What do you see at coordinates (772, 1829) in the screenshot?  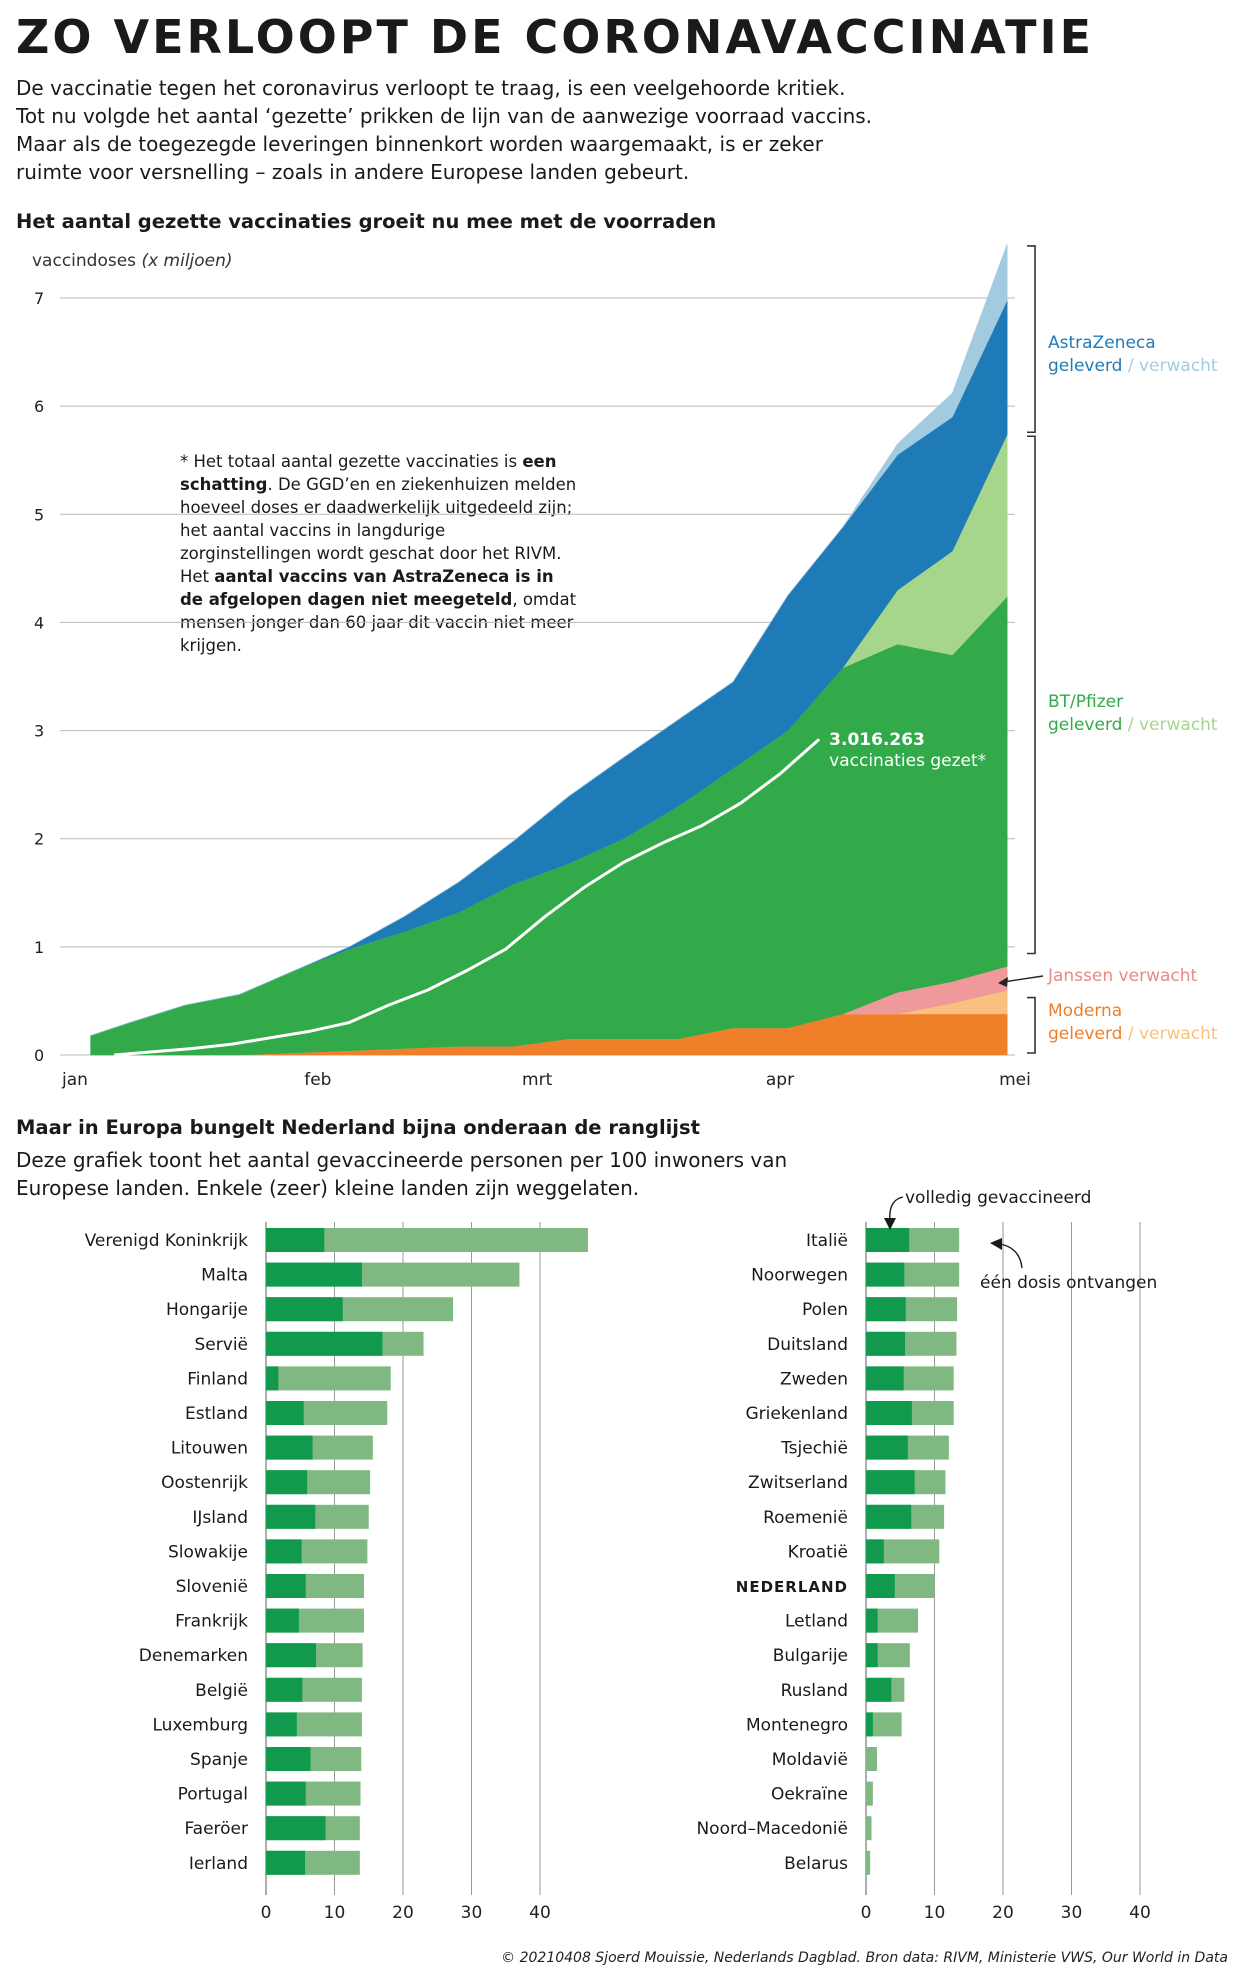 I see `bar-label: Noord–Macedonië` at bounding box center [772, 1829].